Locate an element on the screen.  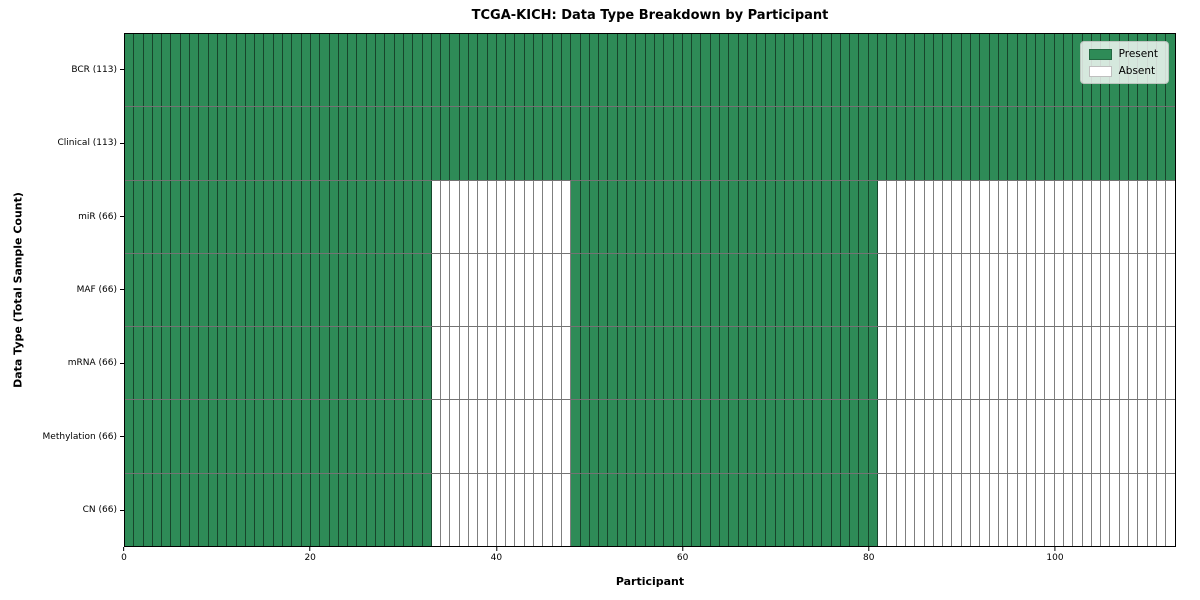
matrix-row is located at coordinates (650, 216).